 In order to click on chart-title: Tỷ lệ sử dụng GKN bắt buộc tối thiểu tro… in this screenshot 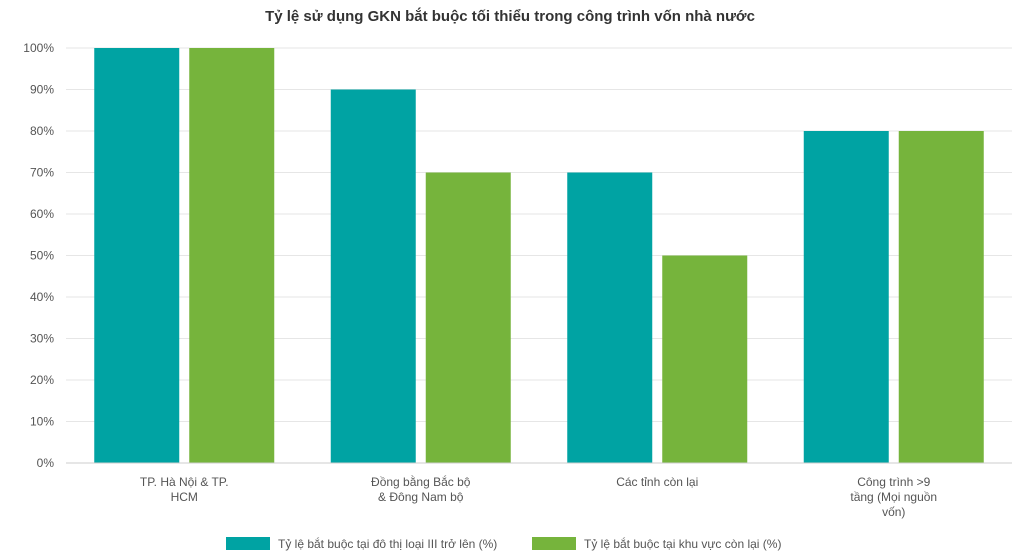, I will do `click(510, 16)`.